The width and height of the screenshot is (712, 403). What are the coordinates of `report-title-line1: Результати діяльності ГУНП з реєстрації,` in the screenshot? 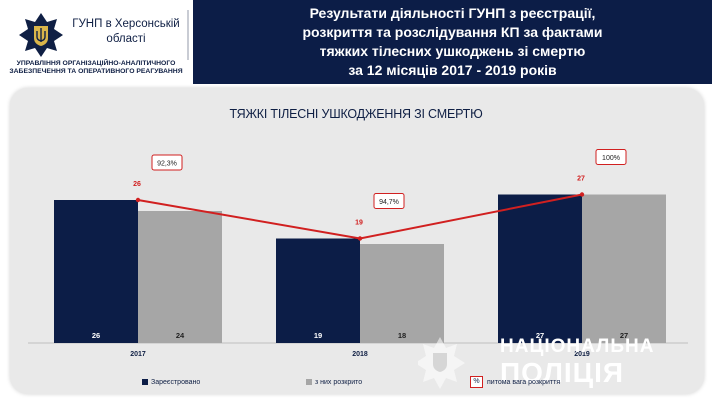 It's located at (452, 13).